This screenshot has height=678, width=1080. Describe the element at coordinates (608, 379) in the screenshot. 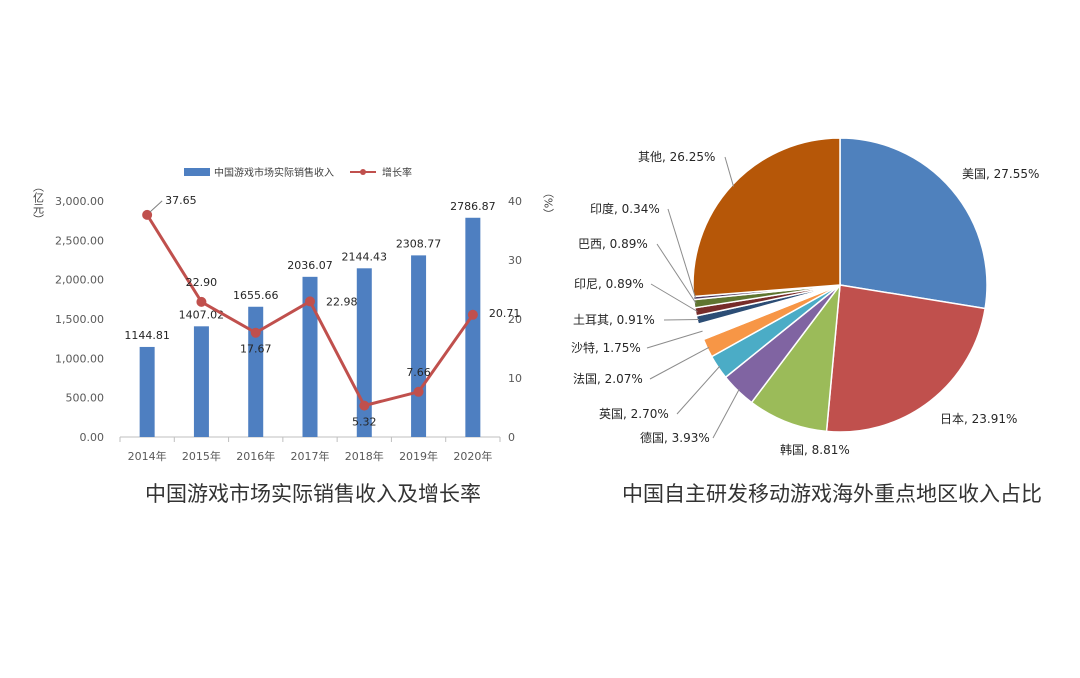

I see `pie-slice-label: 法国, 2.07%` at that location.